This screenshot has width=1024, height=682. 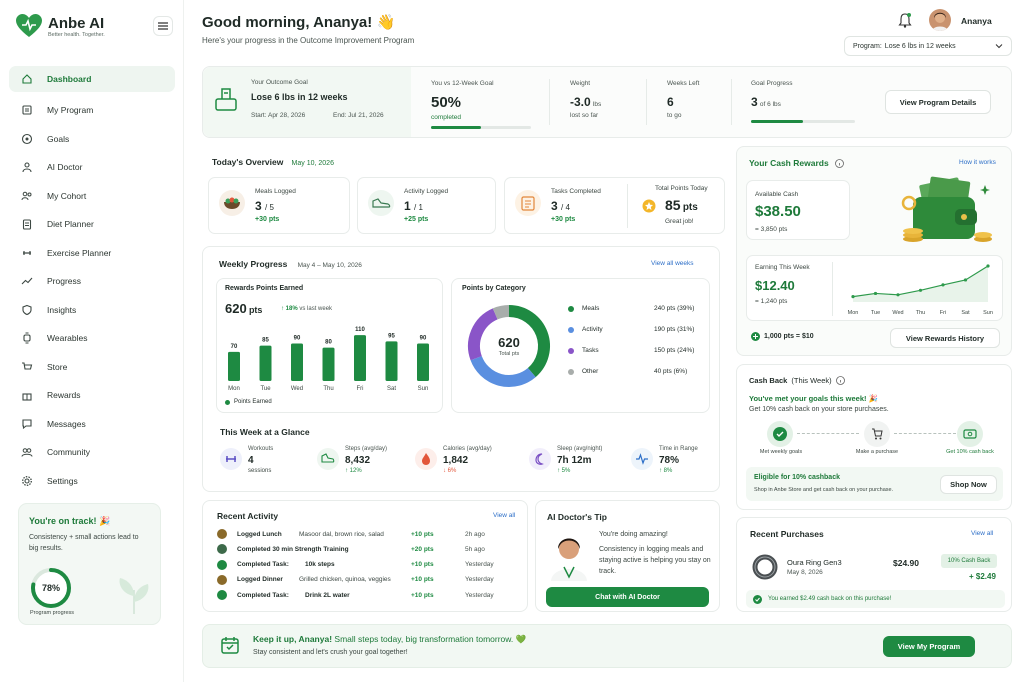 I want to click on sidebar-item-wearables: Wearables, so click(x=92, y=338).